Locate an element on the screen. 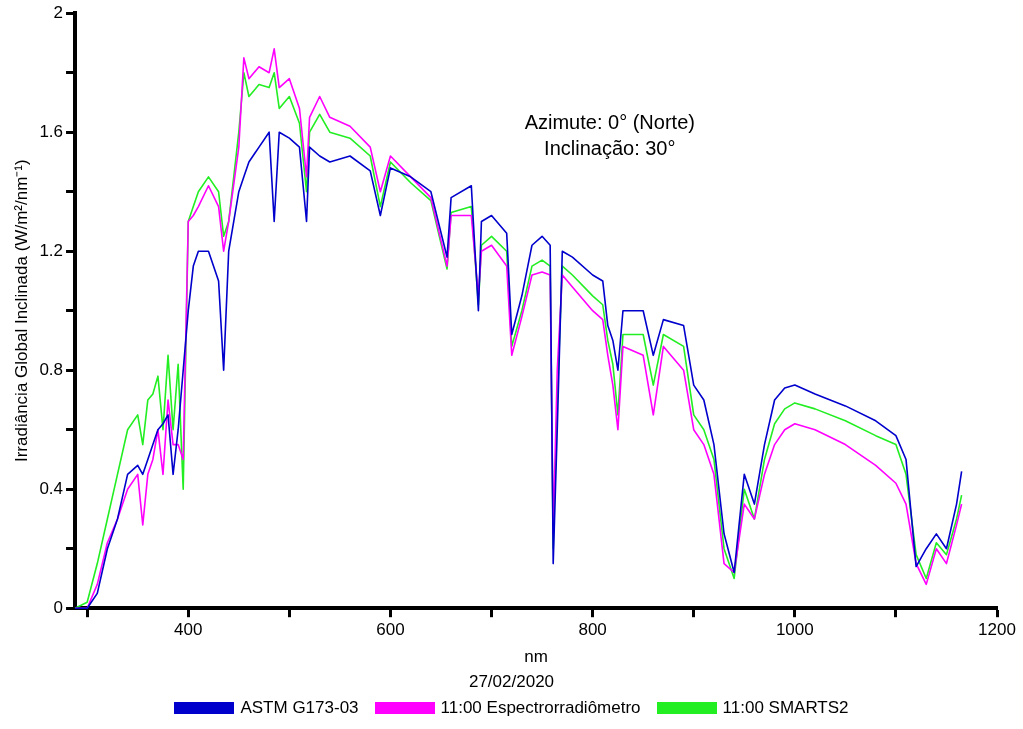  legend-label: ASTM G173-03 is located at coordinates (299, 708).